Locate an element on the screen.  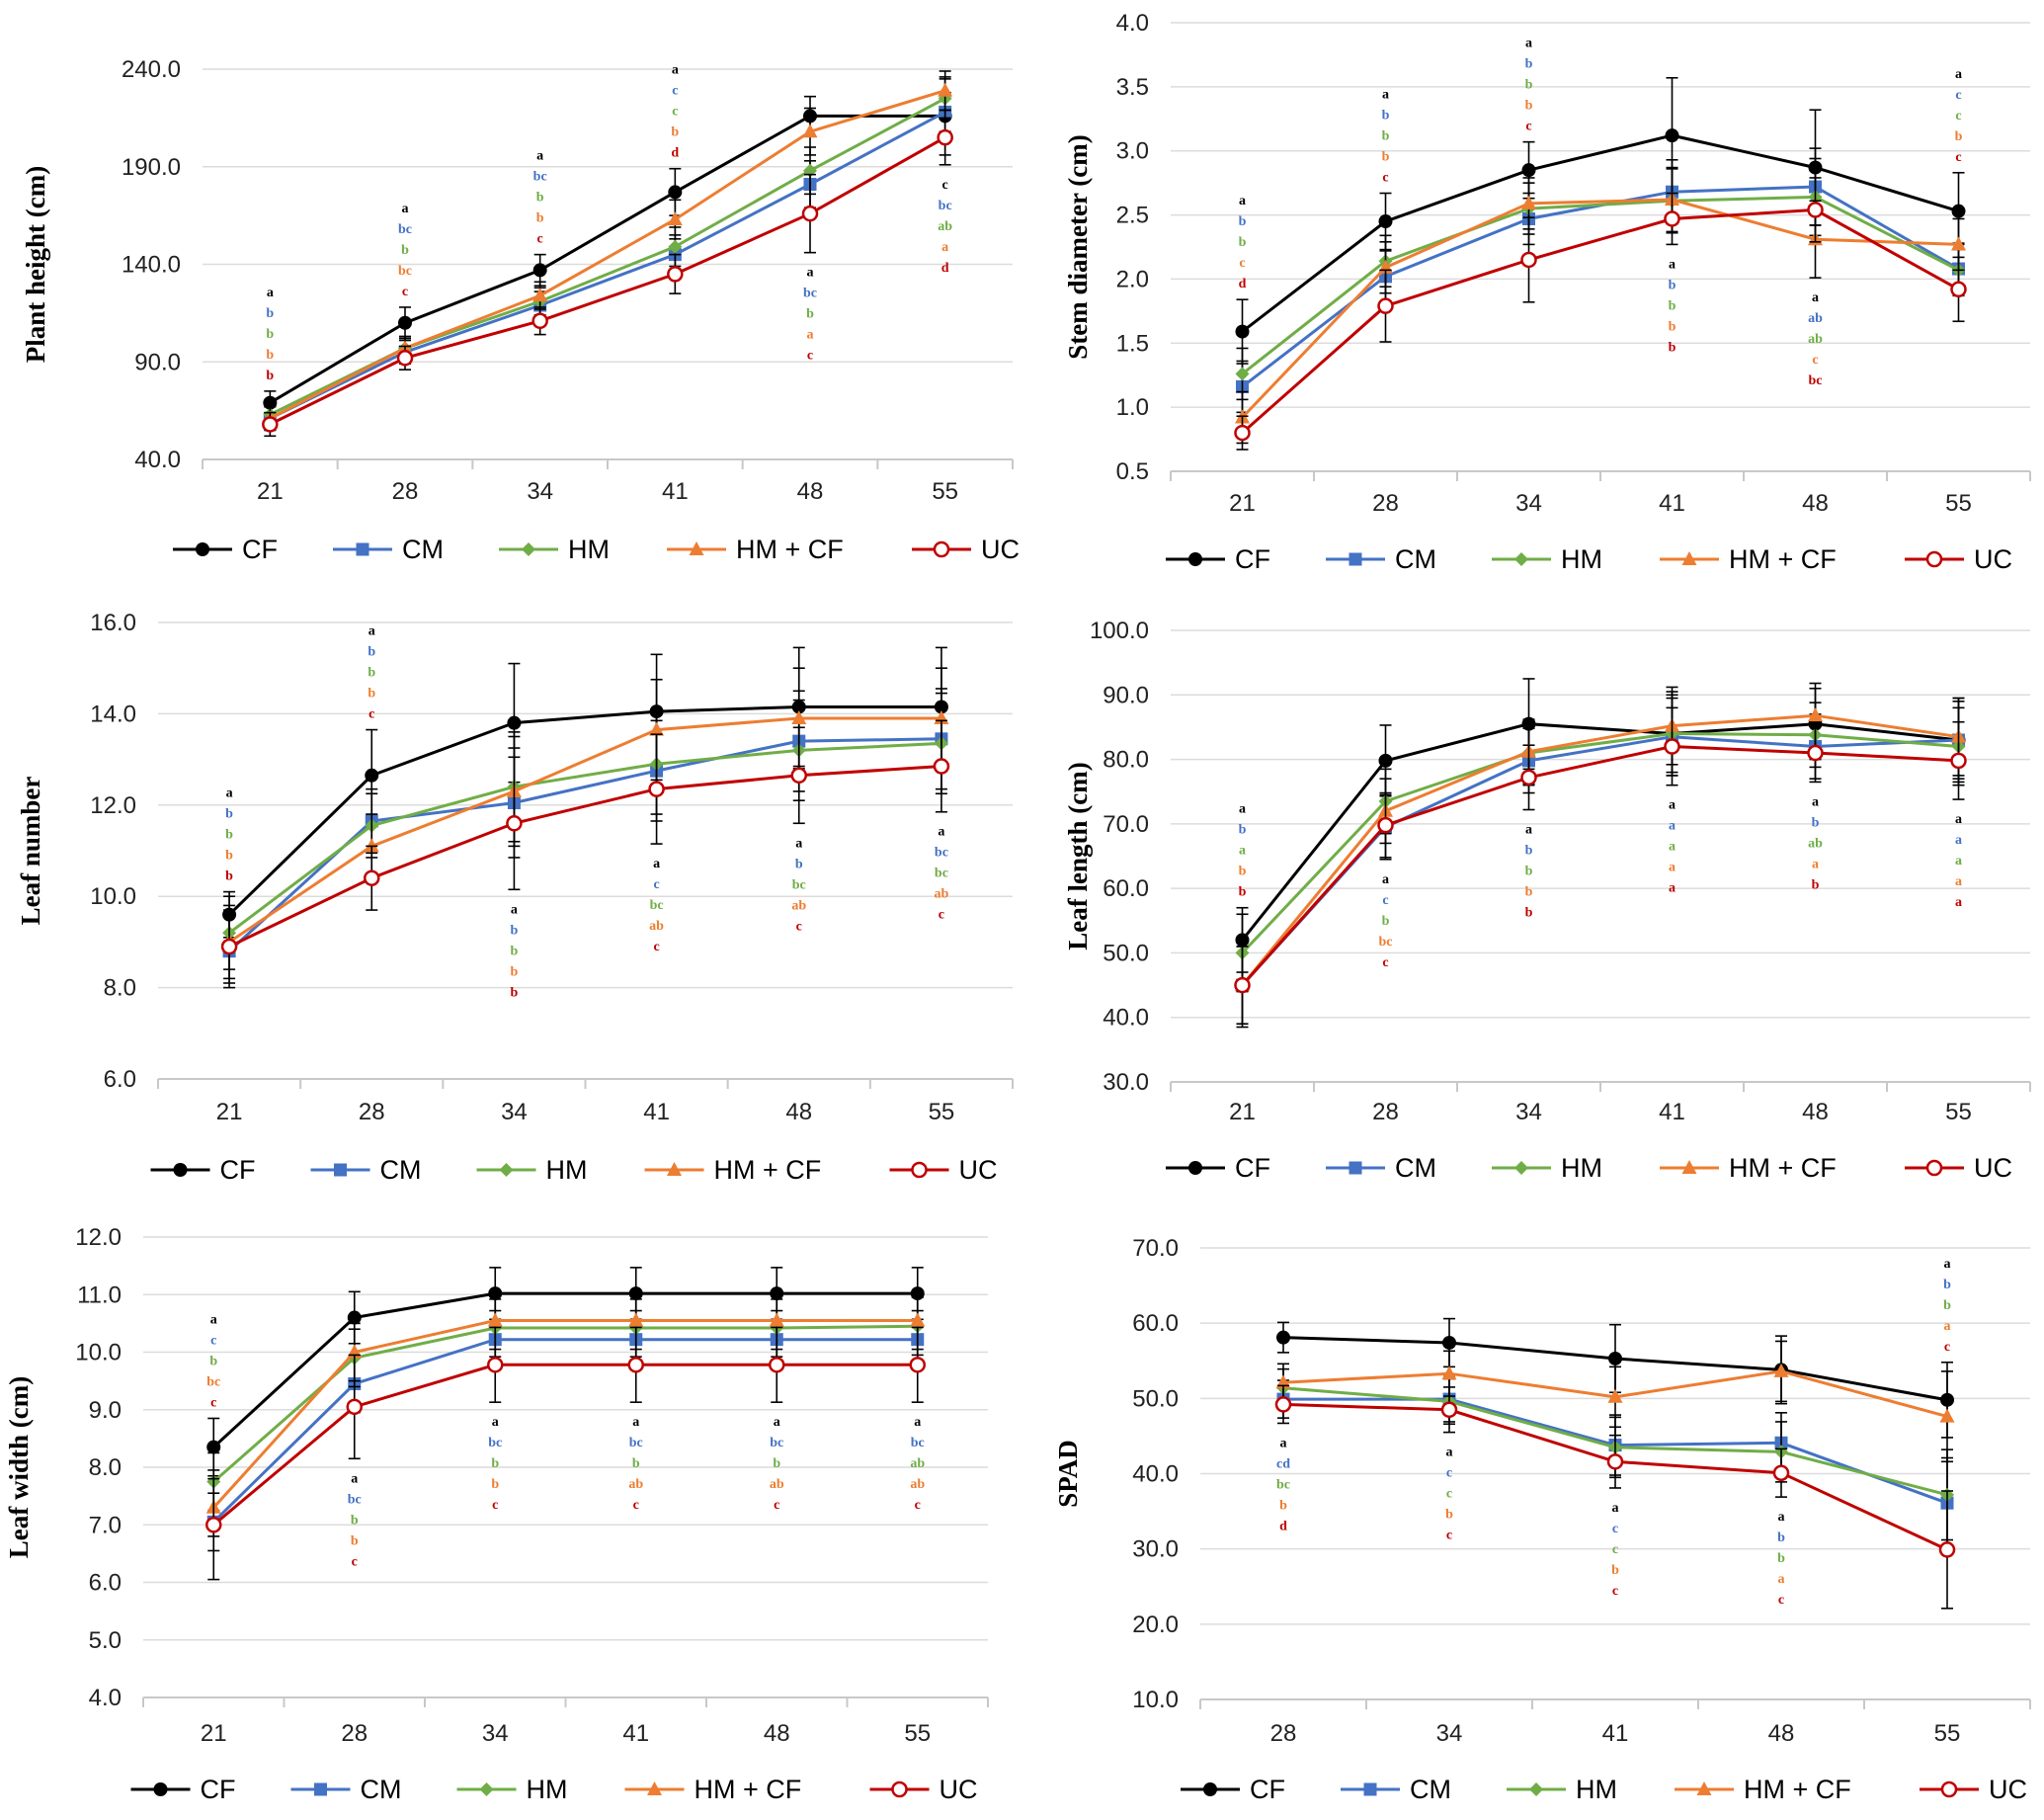
x-tick-label: 48 is located at coordinates (799, 1112).